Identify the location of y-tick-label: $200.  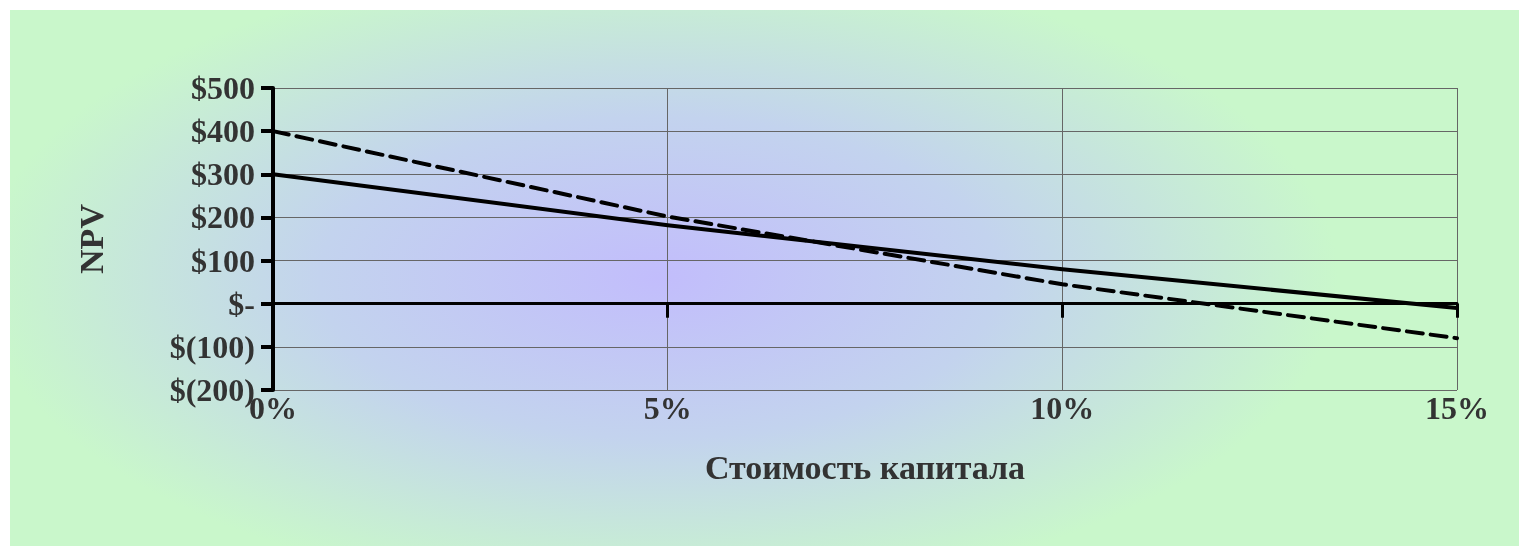
(223, 217).